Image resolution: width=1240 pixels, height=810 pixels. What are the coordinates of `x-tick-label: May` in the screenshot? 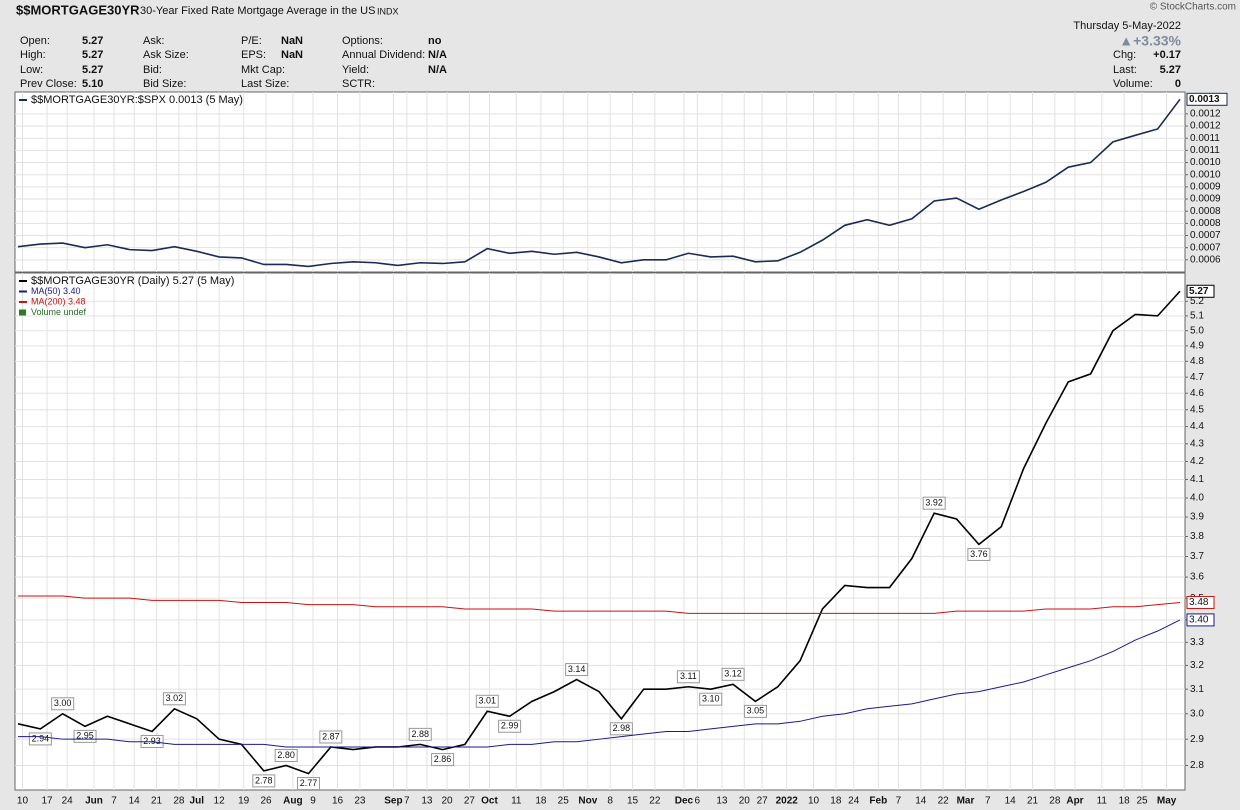 It's located at (1167, 801).